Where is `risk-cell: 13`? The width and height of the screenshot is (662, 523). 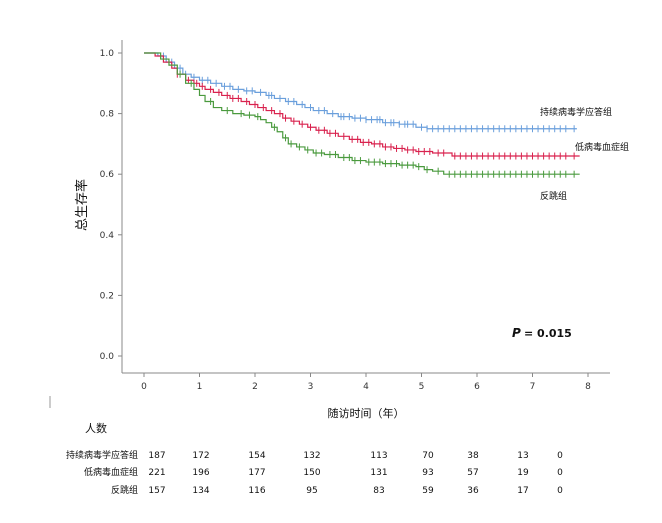
risk-cell: 13 is located at coordinates (522, 456).